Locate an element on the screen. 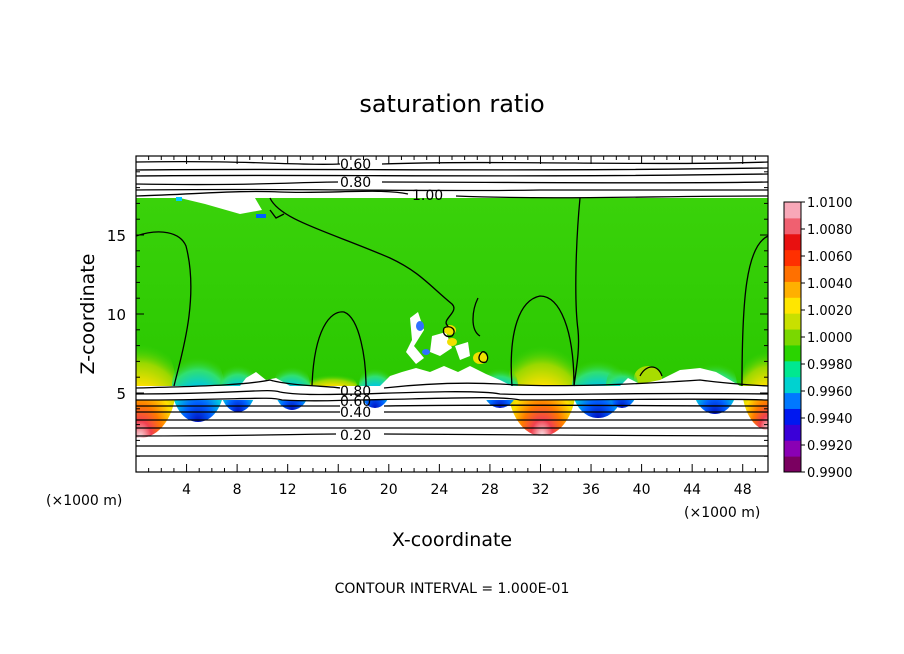 The height and width of the screenshot is (654, 904). y-tick-label: 15 is located at coordinates (116, 236).